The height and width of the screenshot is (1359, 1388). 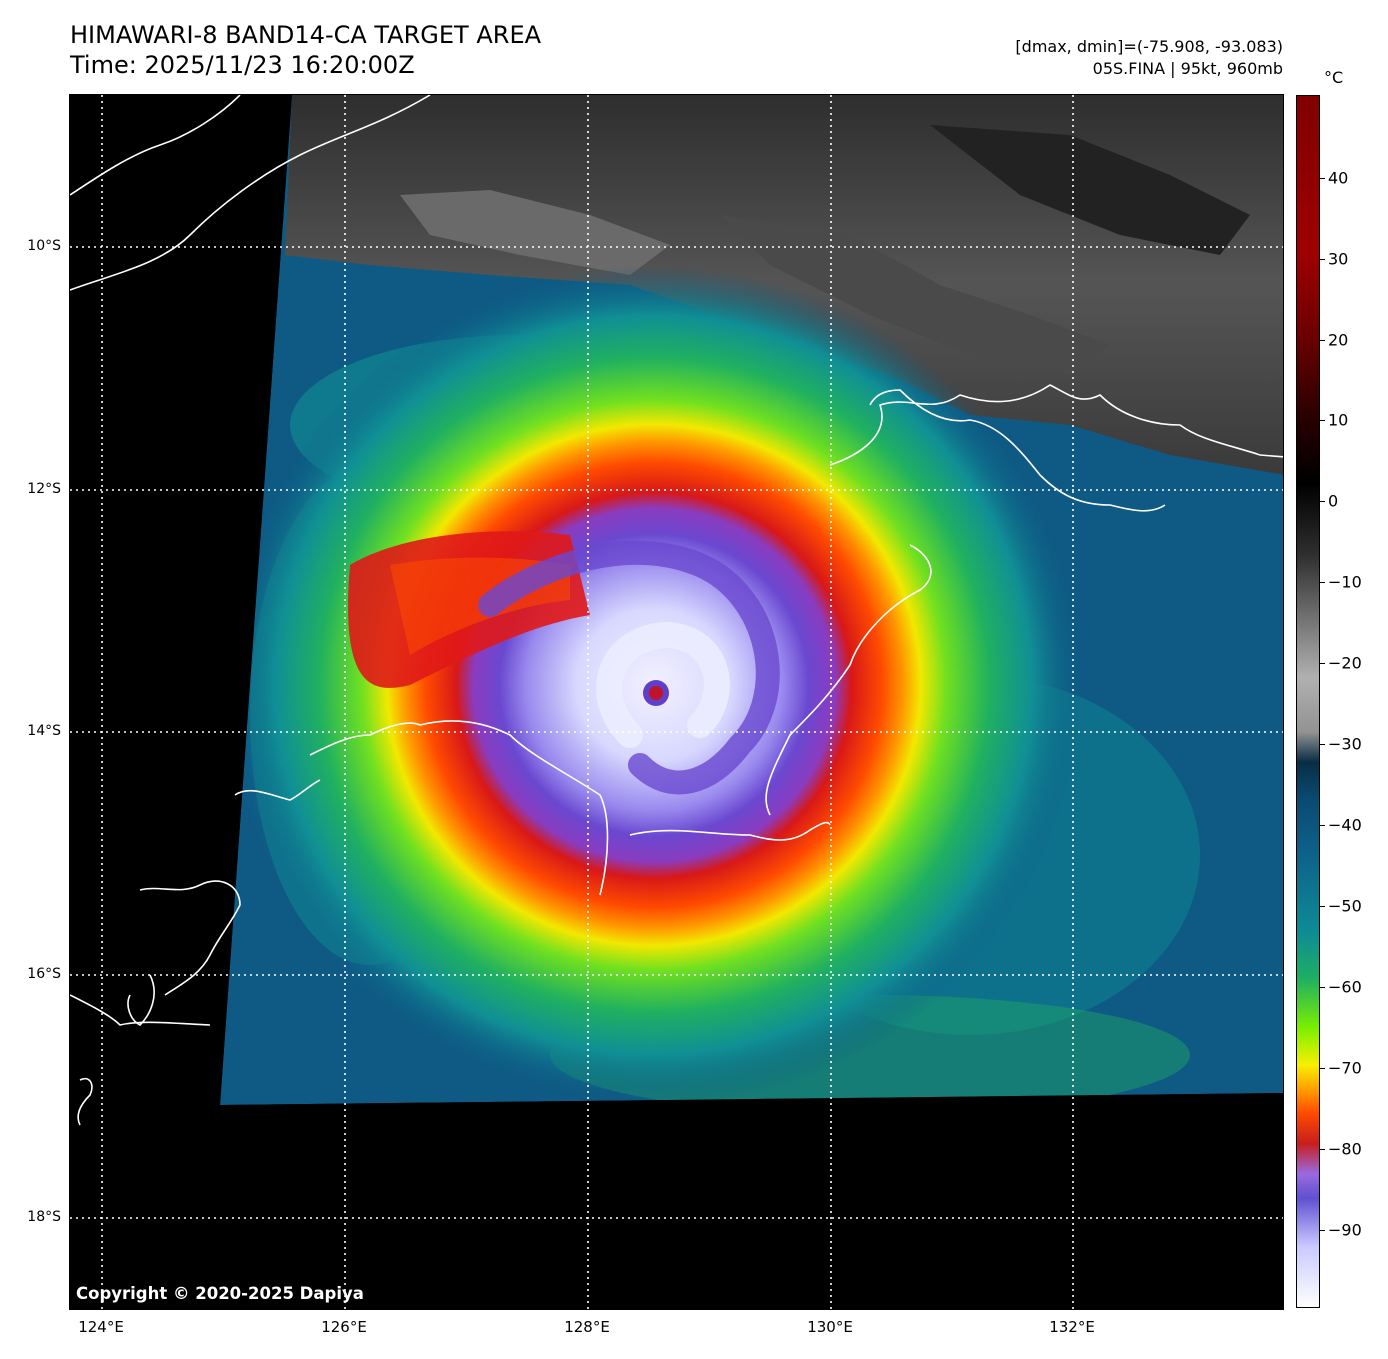 What do you see at coordinates (1187, 68) in the screenshot?
I see `storm-info: 05S.FINA | 95kt, 960mb` at bounding box center [1187, 68].